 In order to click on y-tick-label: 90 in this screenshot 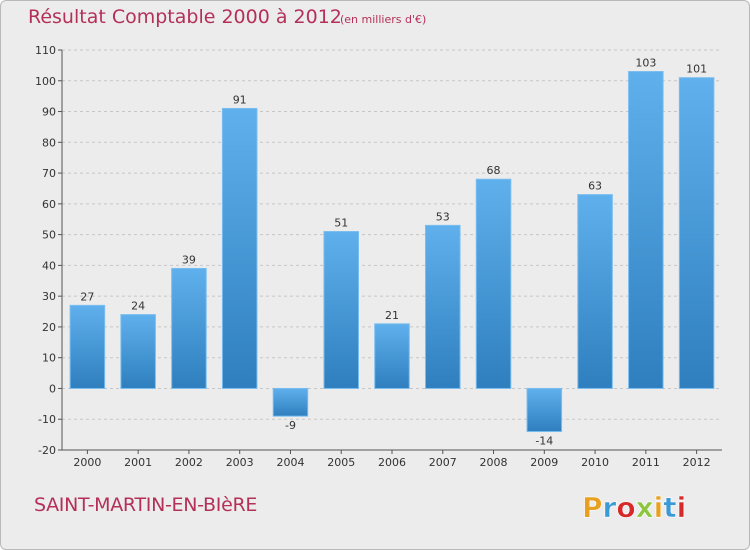, I will do `click(49, 112)`.